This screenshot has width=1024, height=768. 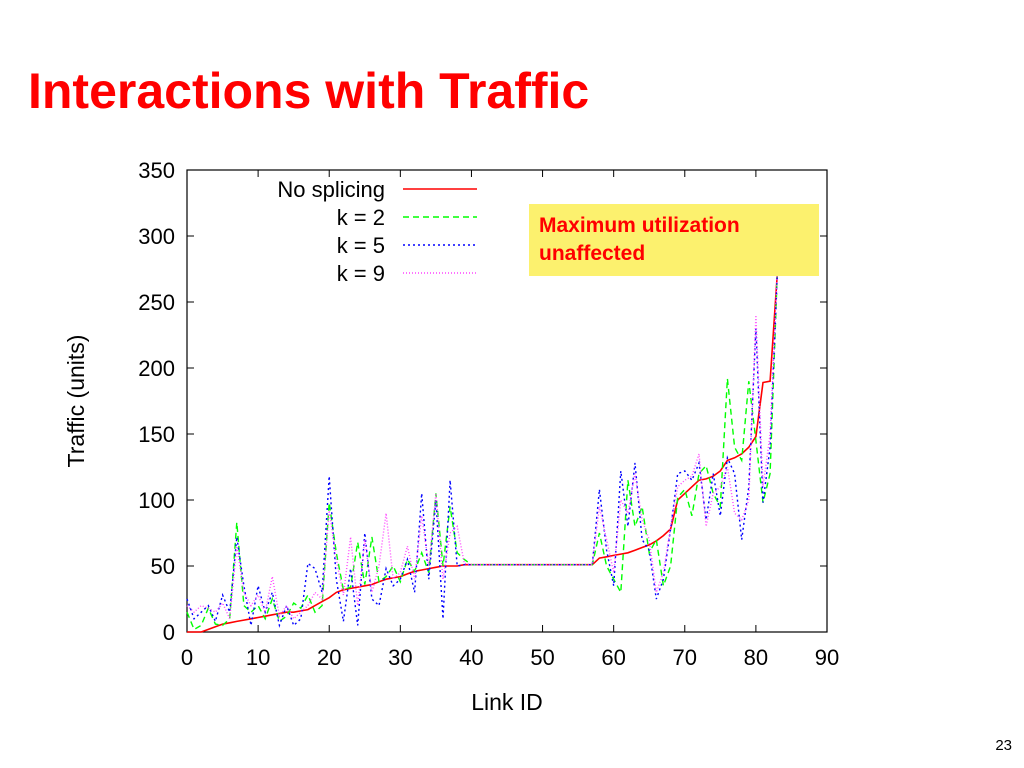 I want to click on legend-label: No splicing, so click(x=331, y=189).